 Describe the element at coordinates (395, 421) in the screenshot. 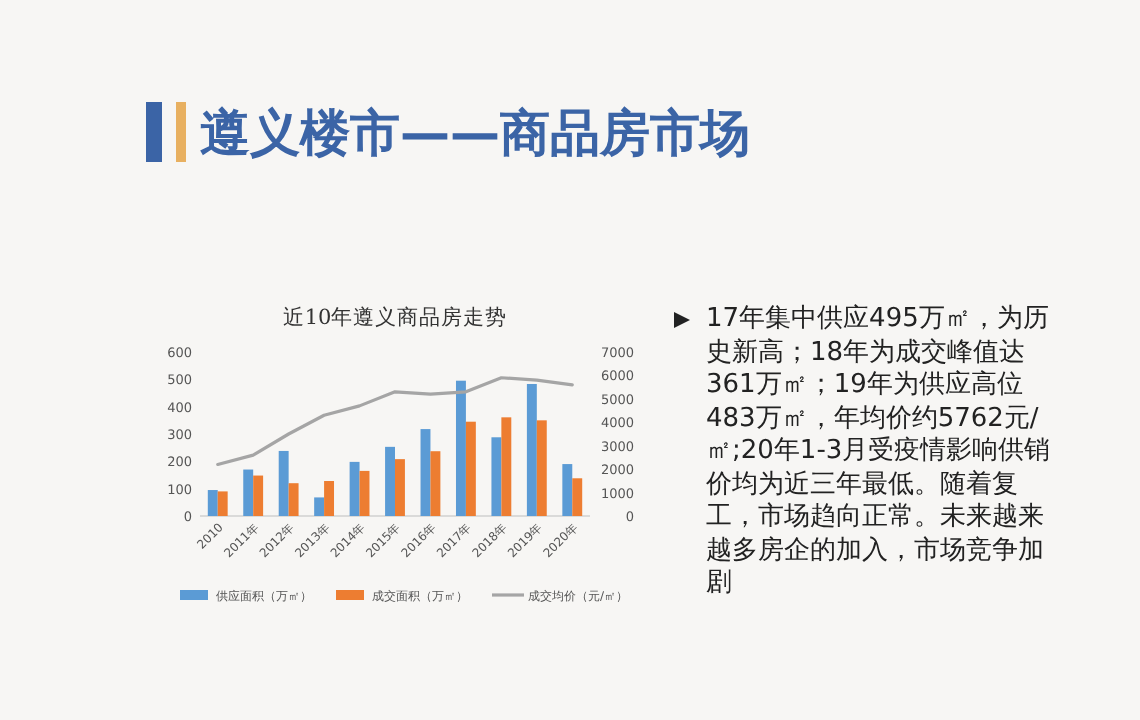

I see `line-series` at that location.